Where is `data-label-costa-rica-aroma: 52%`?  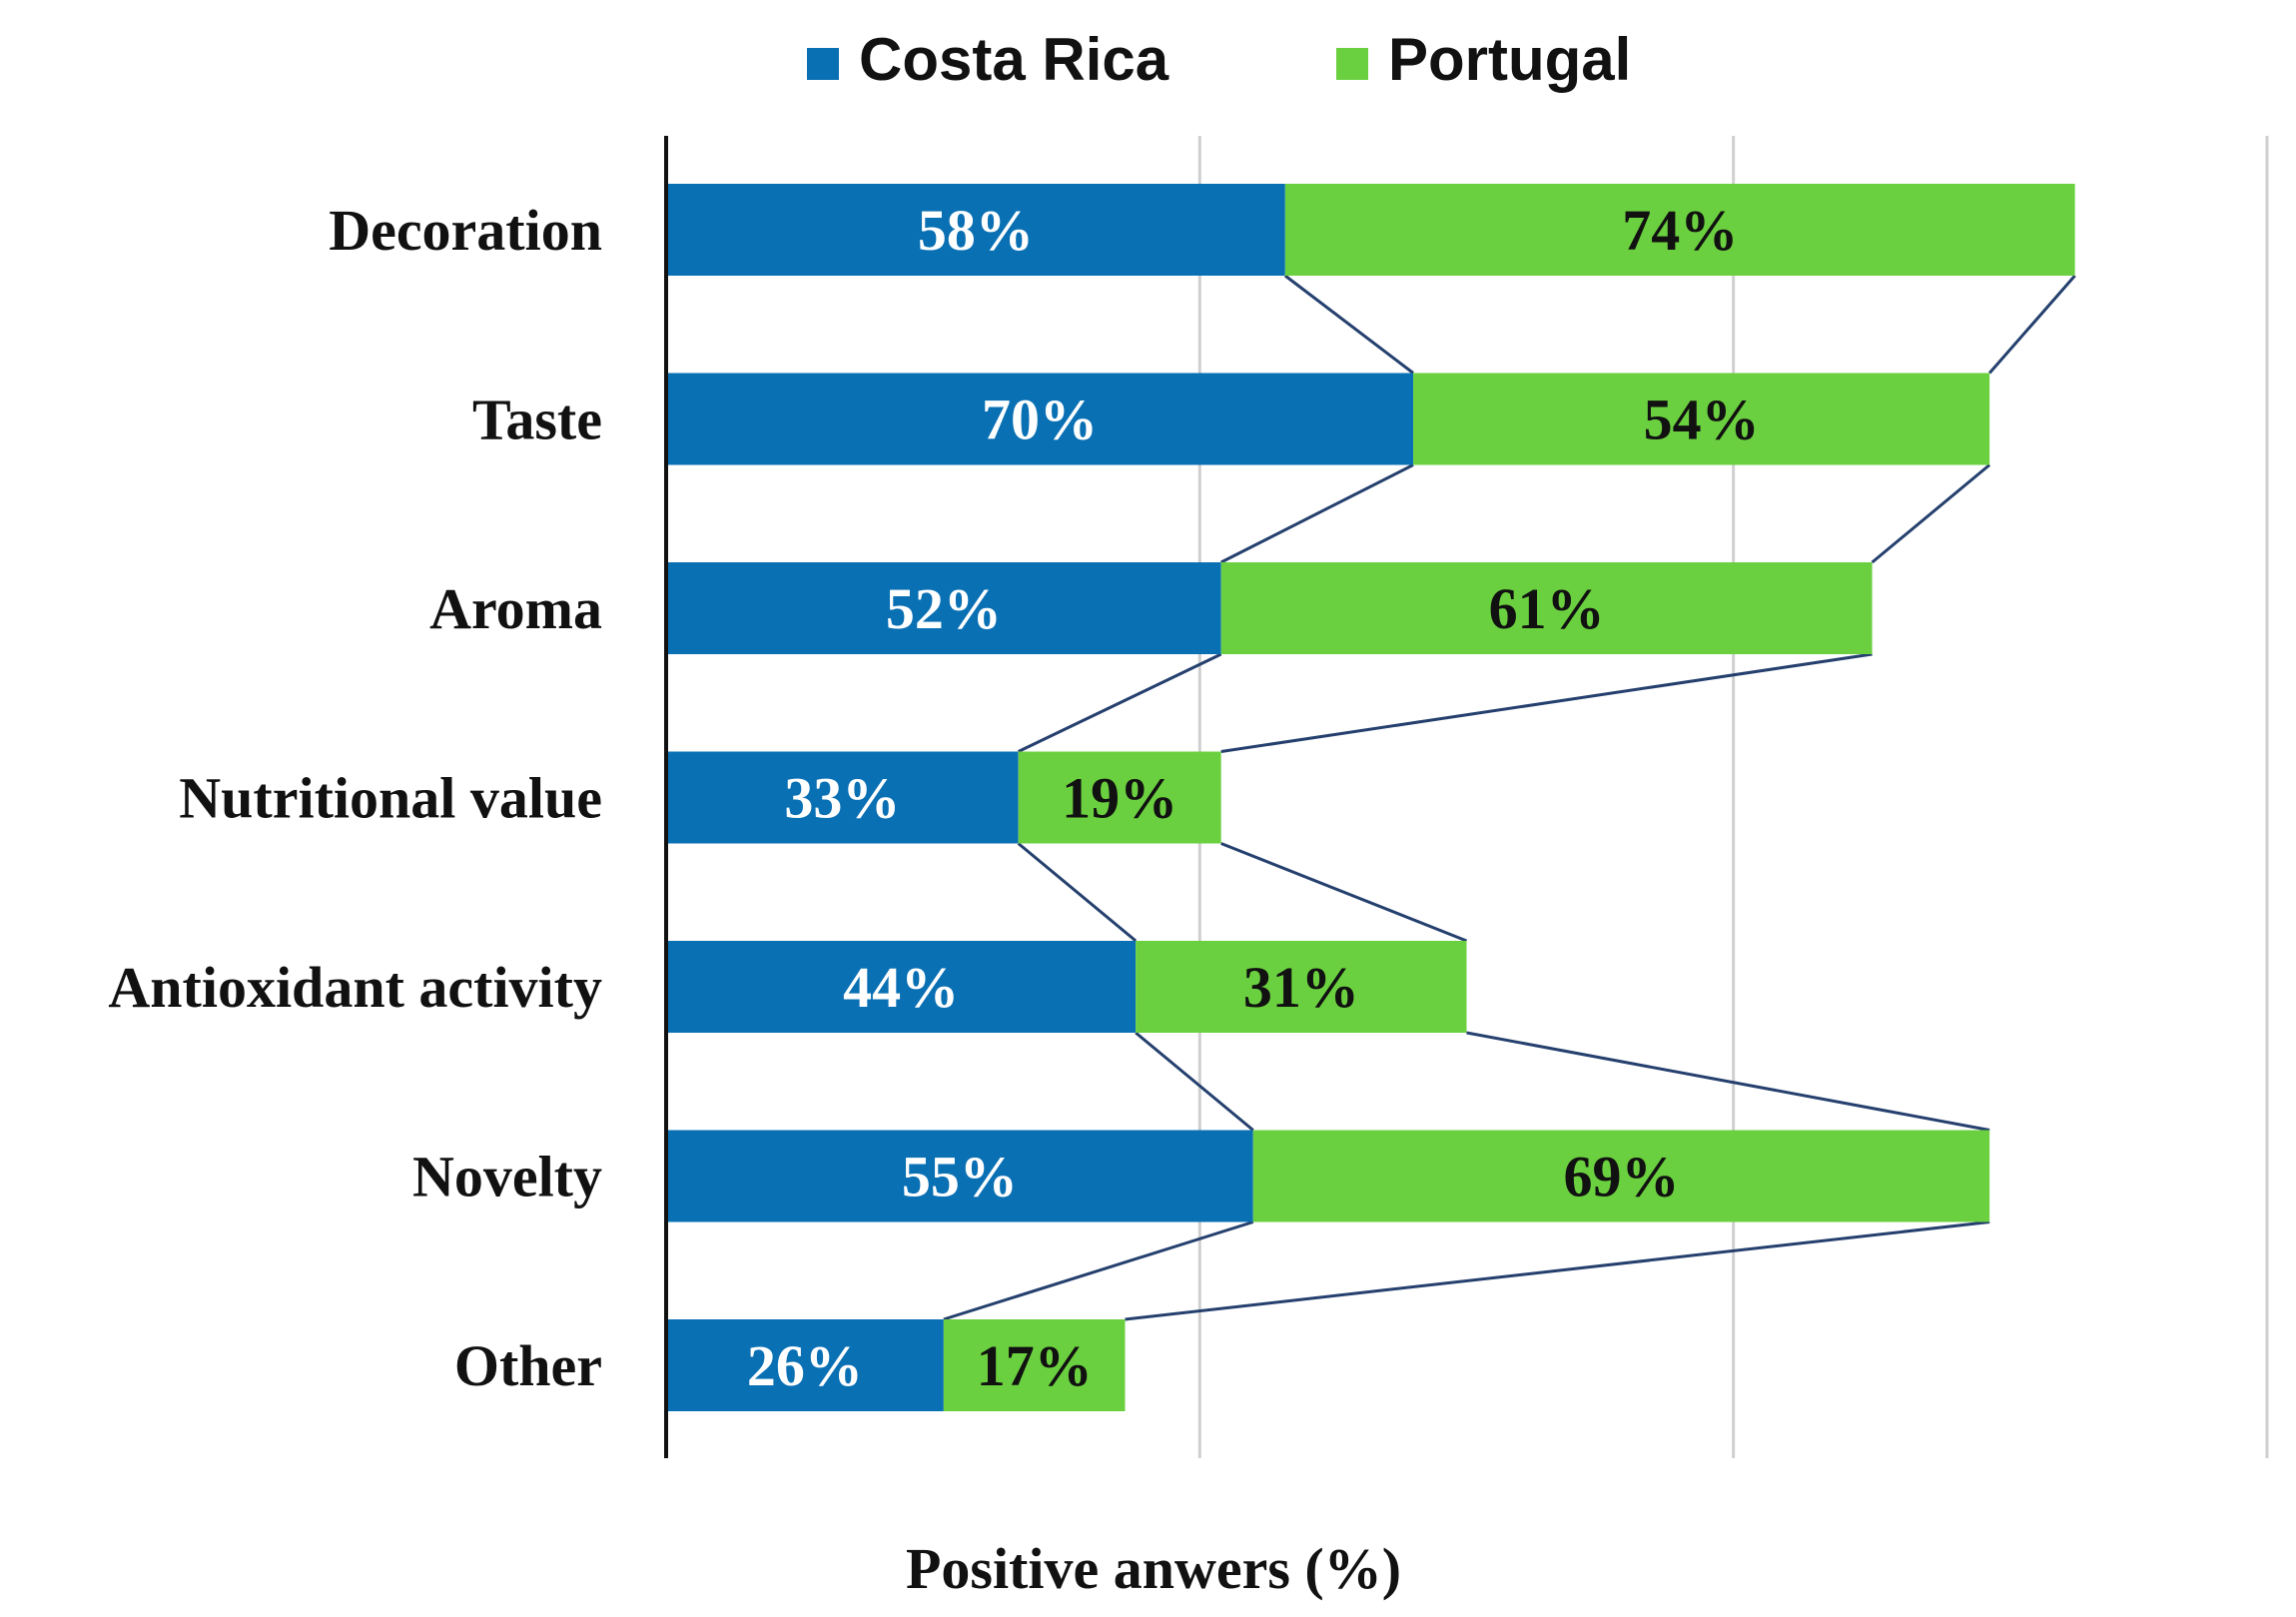
data-label-costa-rica-aroma: 52% is located at coordinates (944, 608).